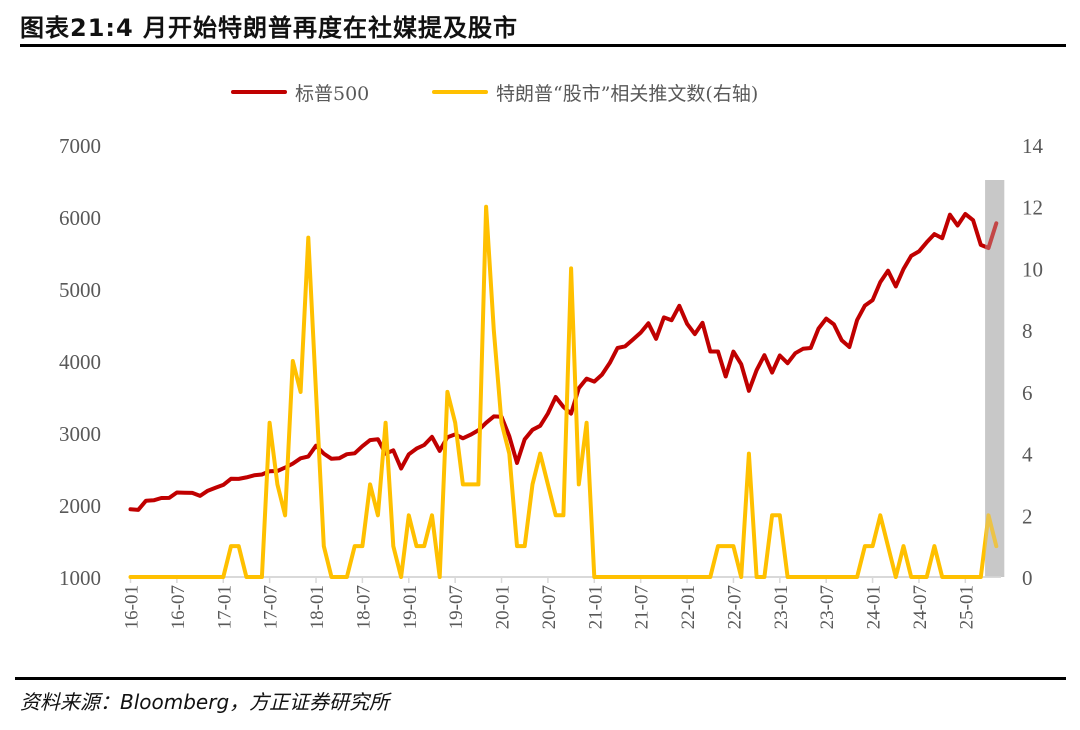  I want to click on x-tick-label: 18-01, so click(317, 607).